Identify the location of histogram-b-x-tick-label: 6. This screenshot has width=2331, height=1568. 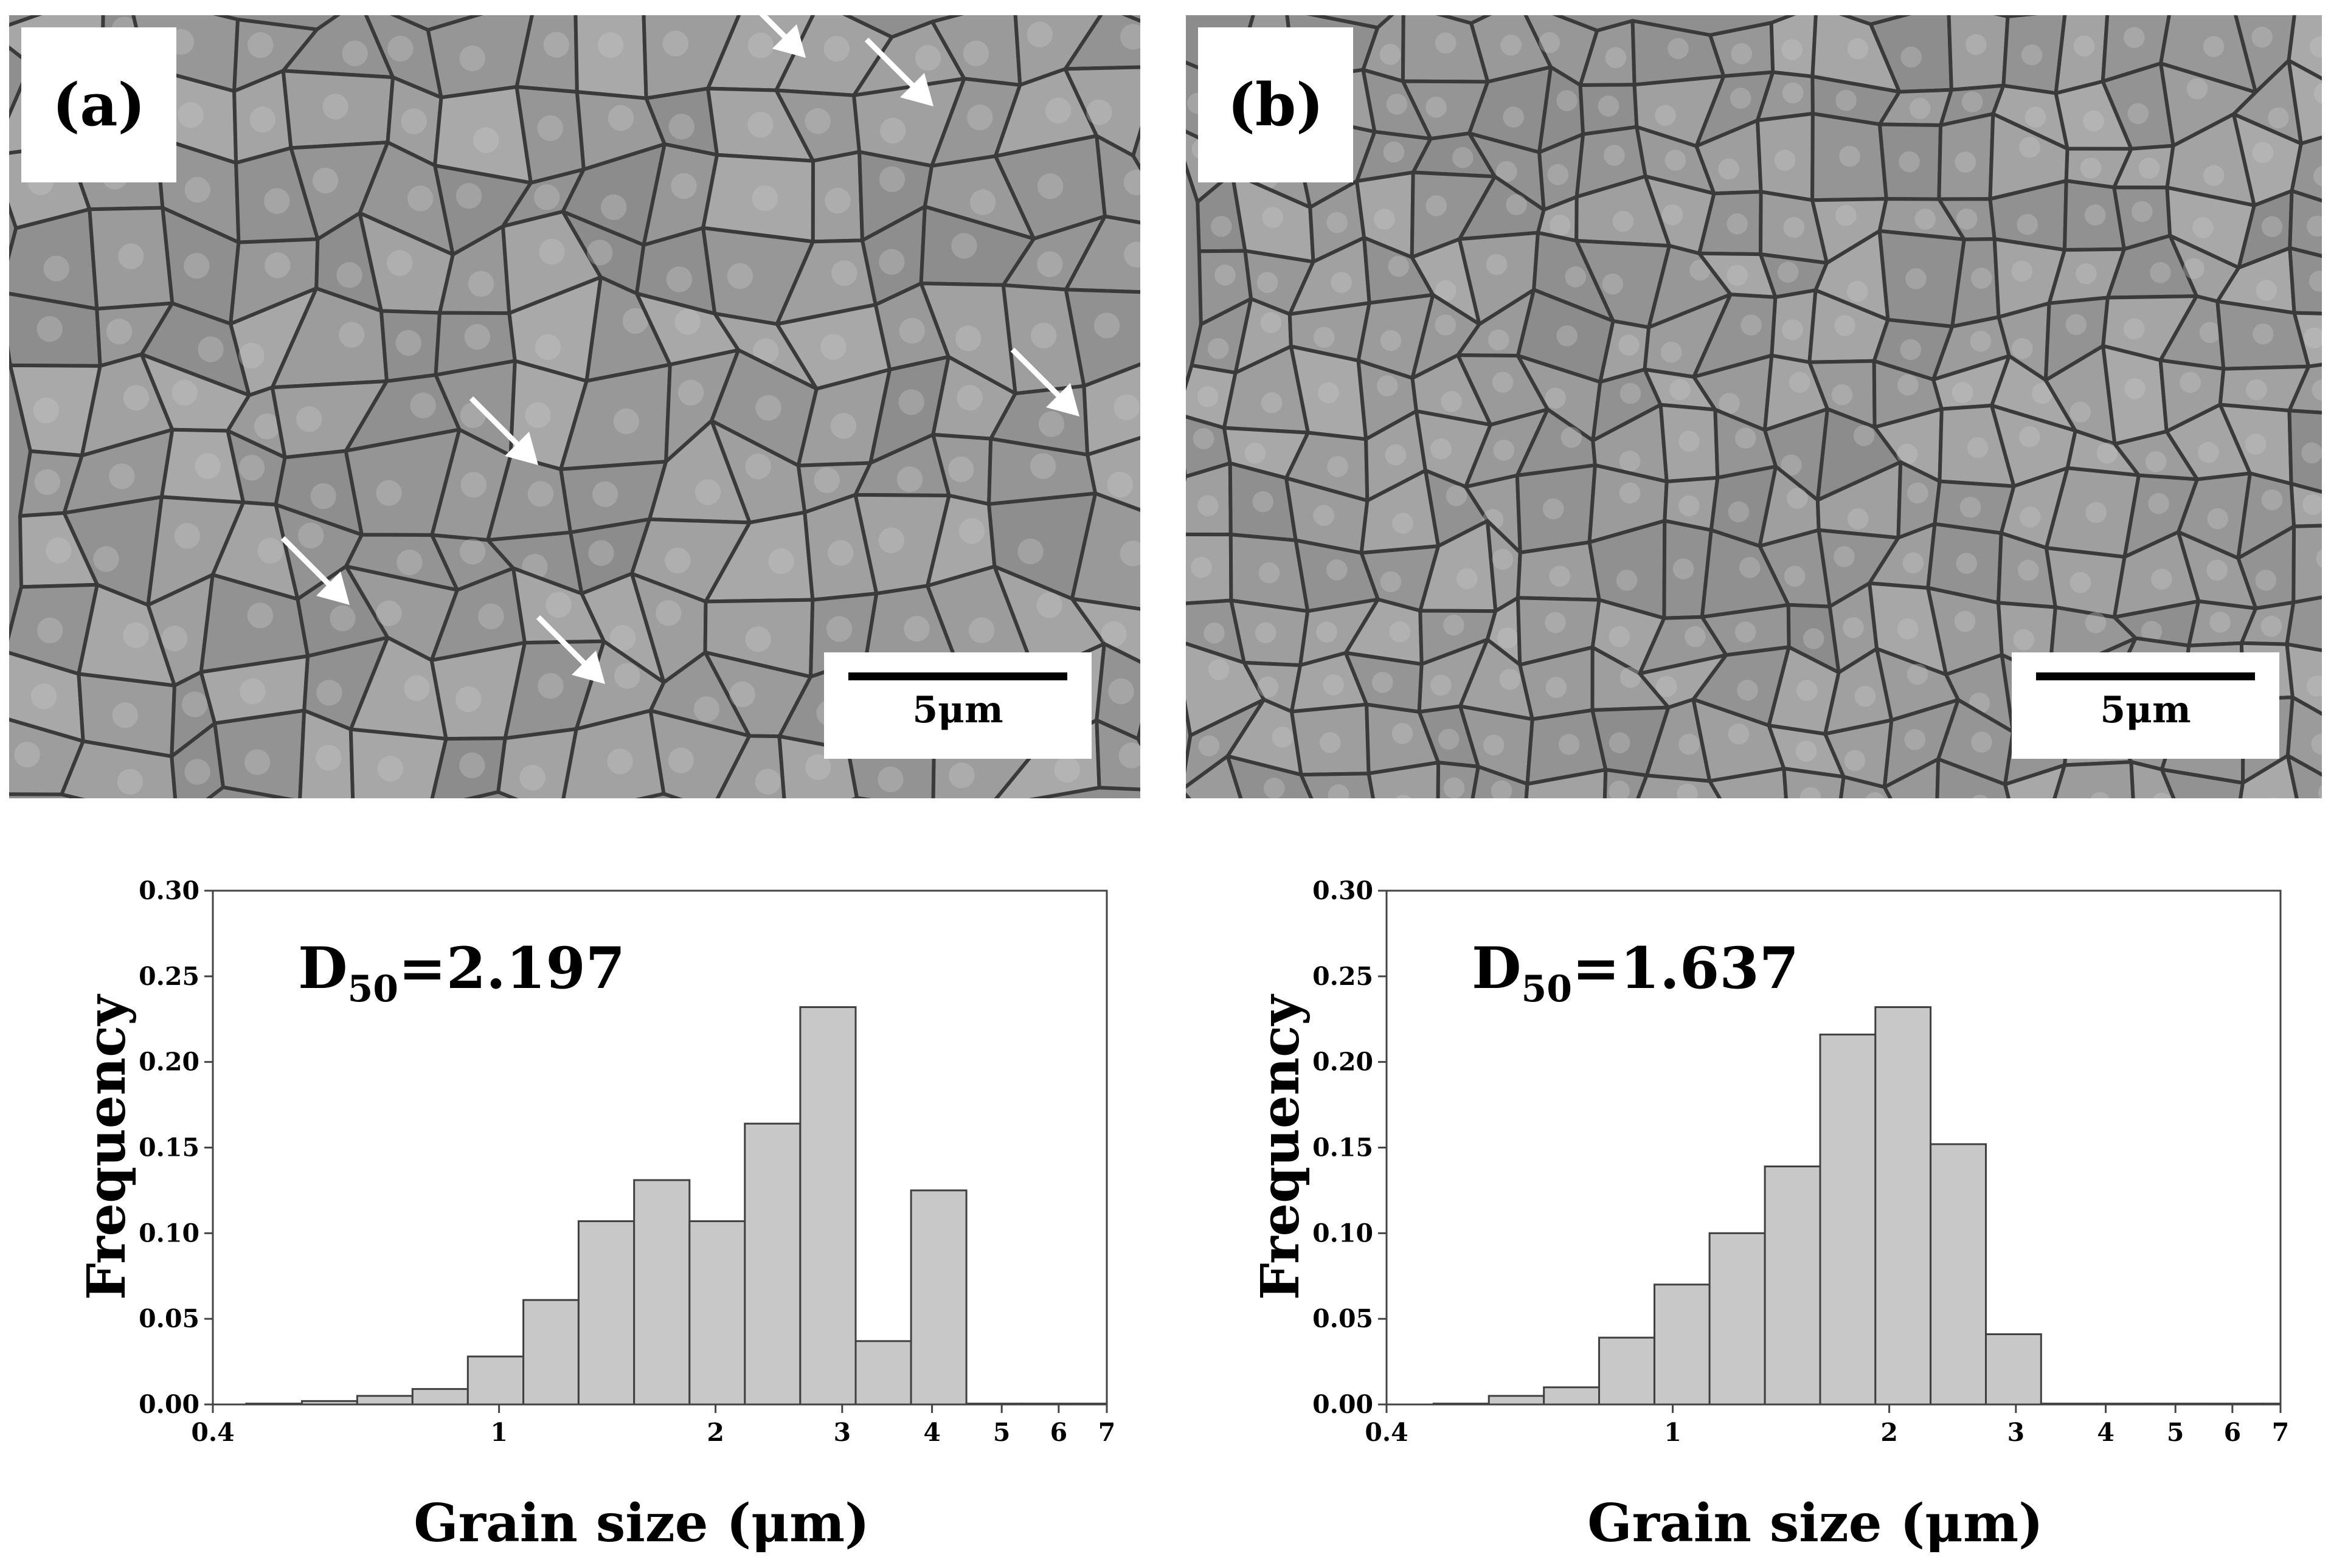
(2233, 1432).